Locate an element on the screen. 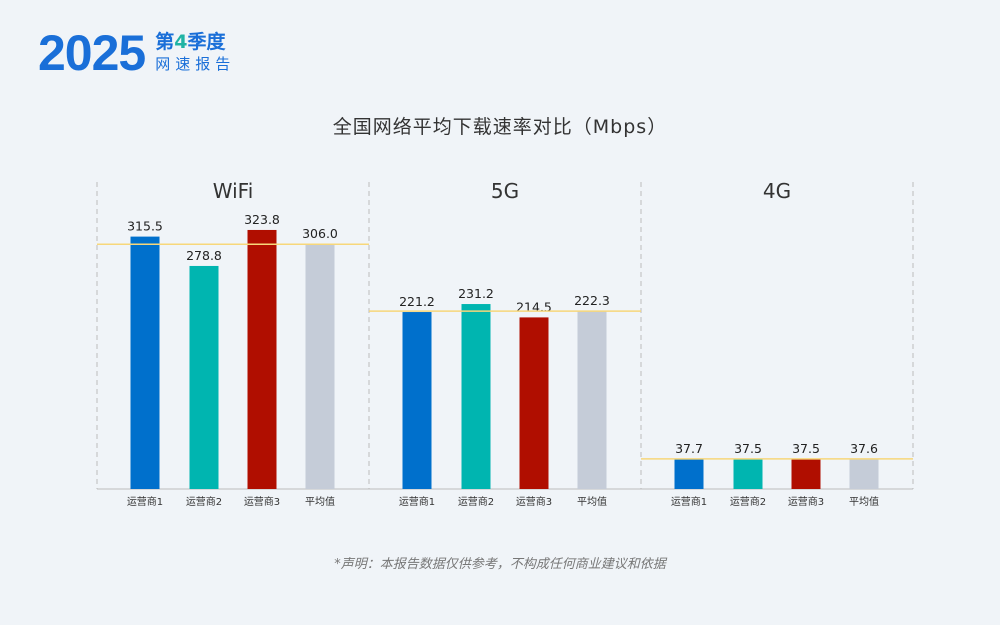 This screenshot has height=625, width=1000. data-label: 231.2 is located at coordinates (476, 293).